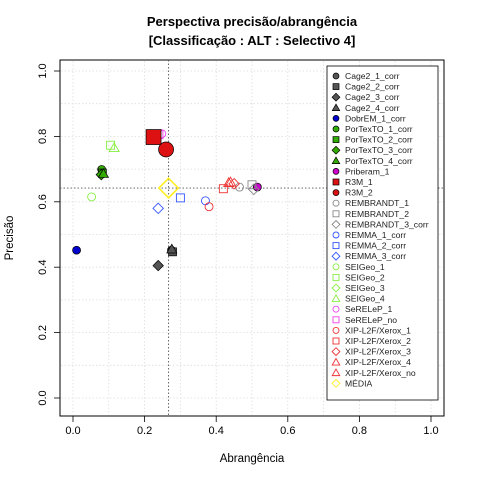  Describe the element at coordinates (168, 188) in the screenshot. I see `data-point-m-dia` at that location.